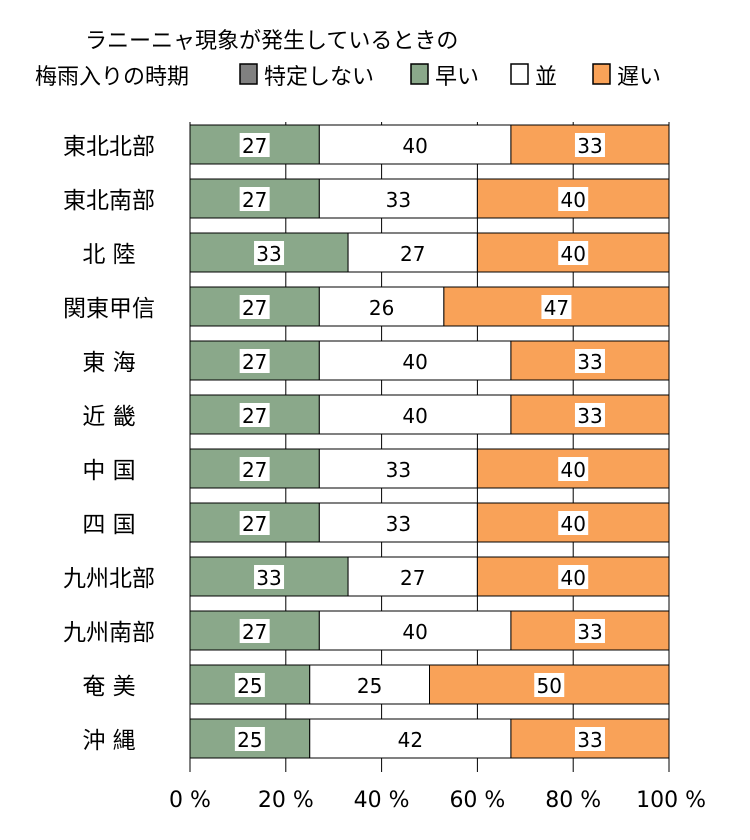 This screenshot has width=750, height=840. What do you see at coordinates (573, 800) in the screenshot?
I see `x-tick-label: 80 %` at bounding box center [573, 800].